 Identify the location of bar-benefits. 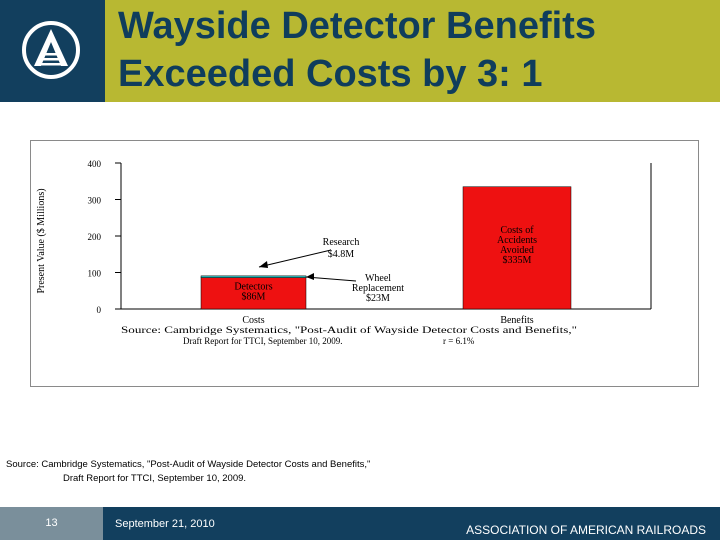
(517, 248).